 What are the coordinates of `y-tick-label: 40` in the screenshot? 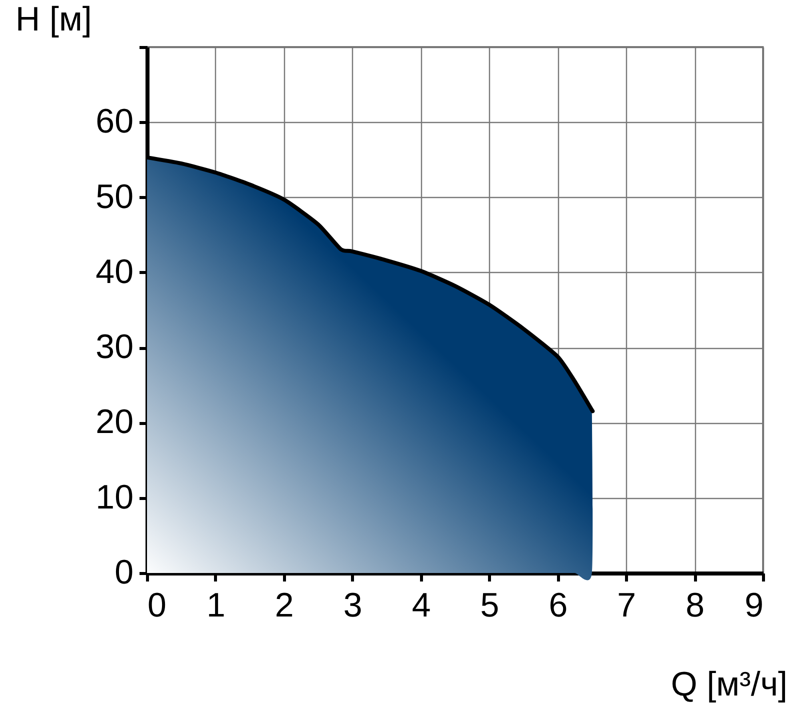 It's located at (115, 271).